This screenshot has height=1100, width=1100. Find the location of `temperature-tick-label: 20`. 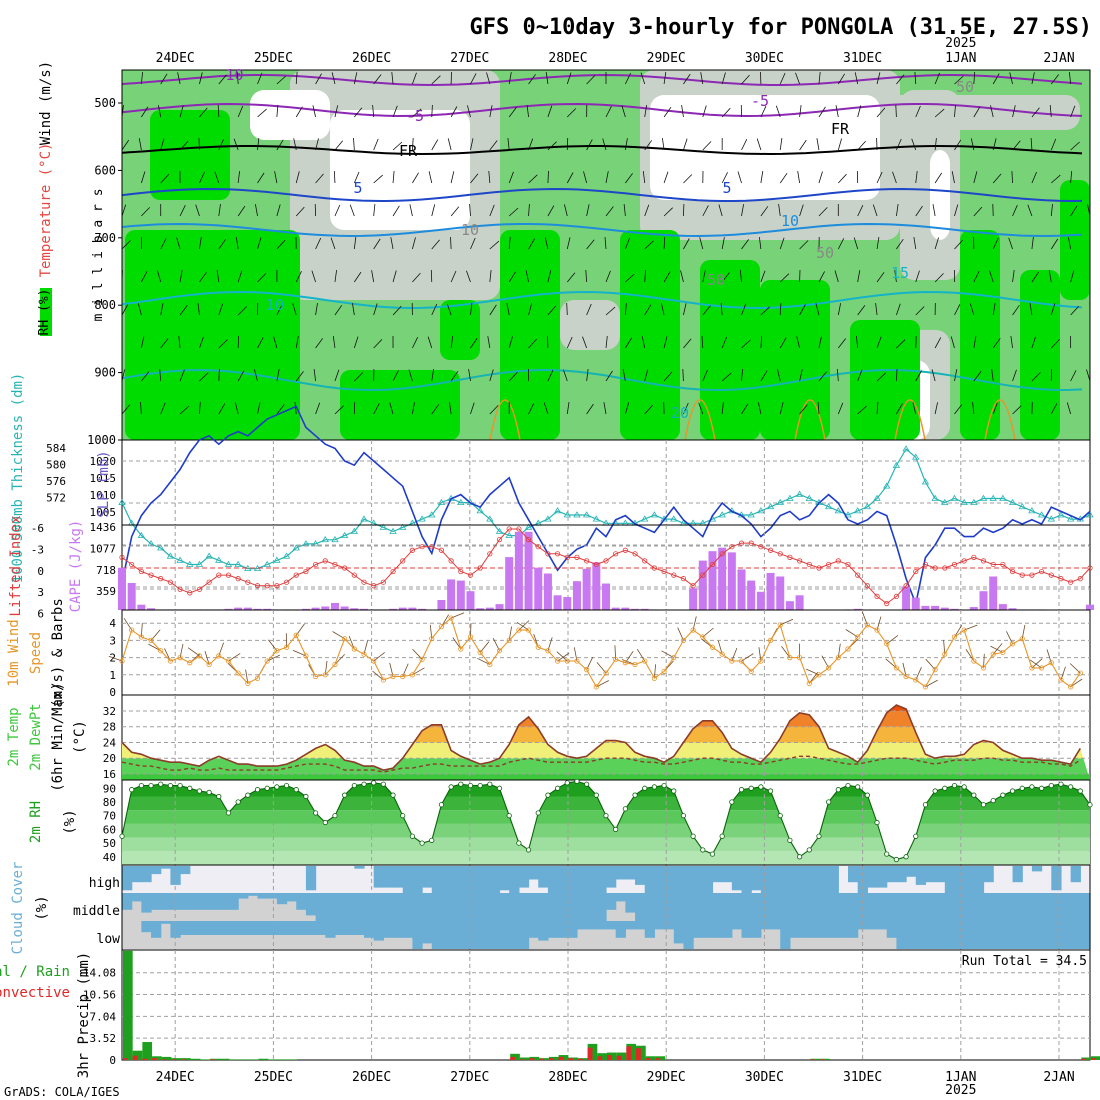

temperature-tick-label: 20 is located at coordinates (109, 758).